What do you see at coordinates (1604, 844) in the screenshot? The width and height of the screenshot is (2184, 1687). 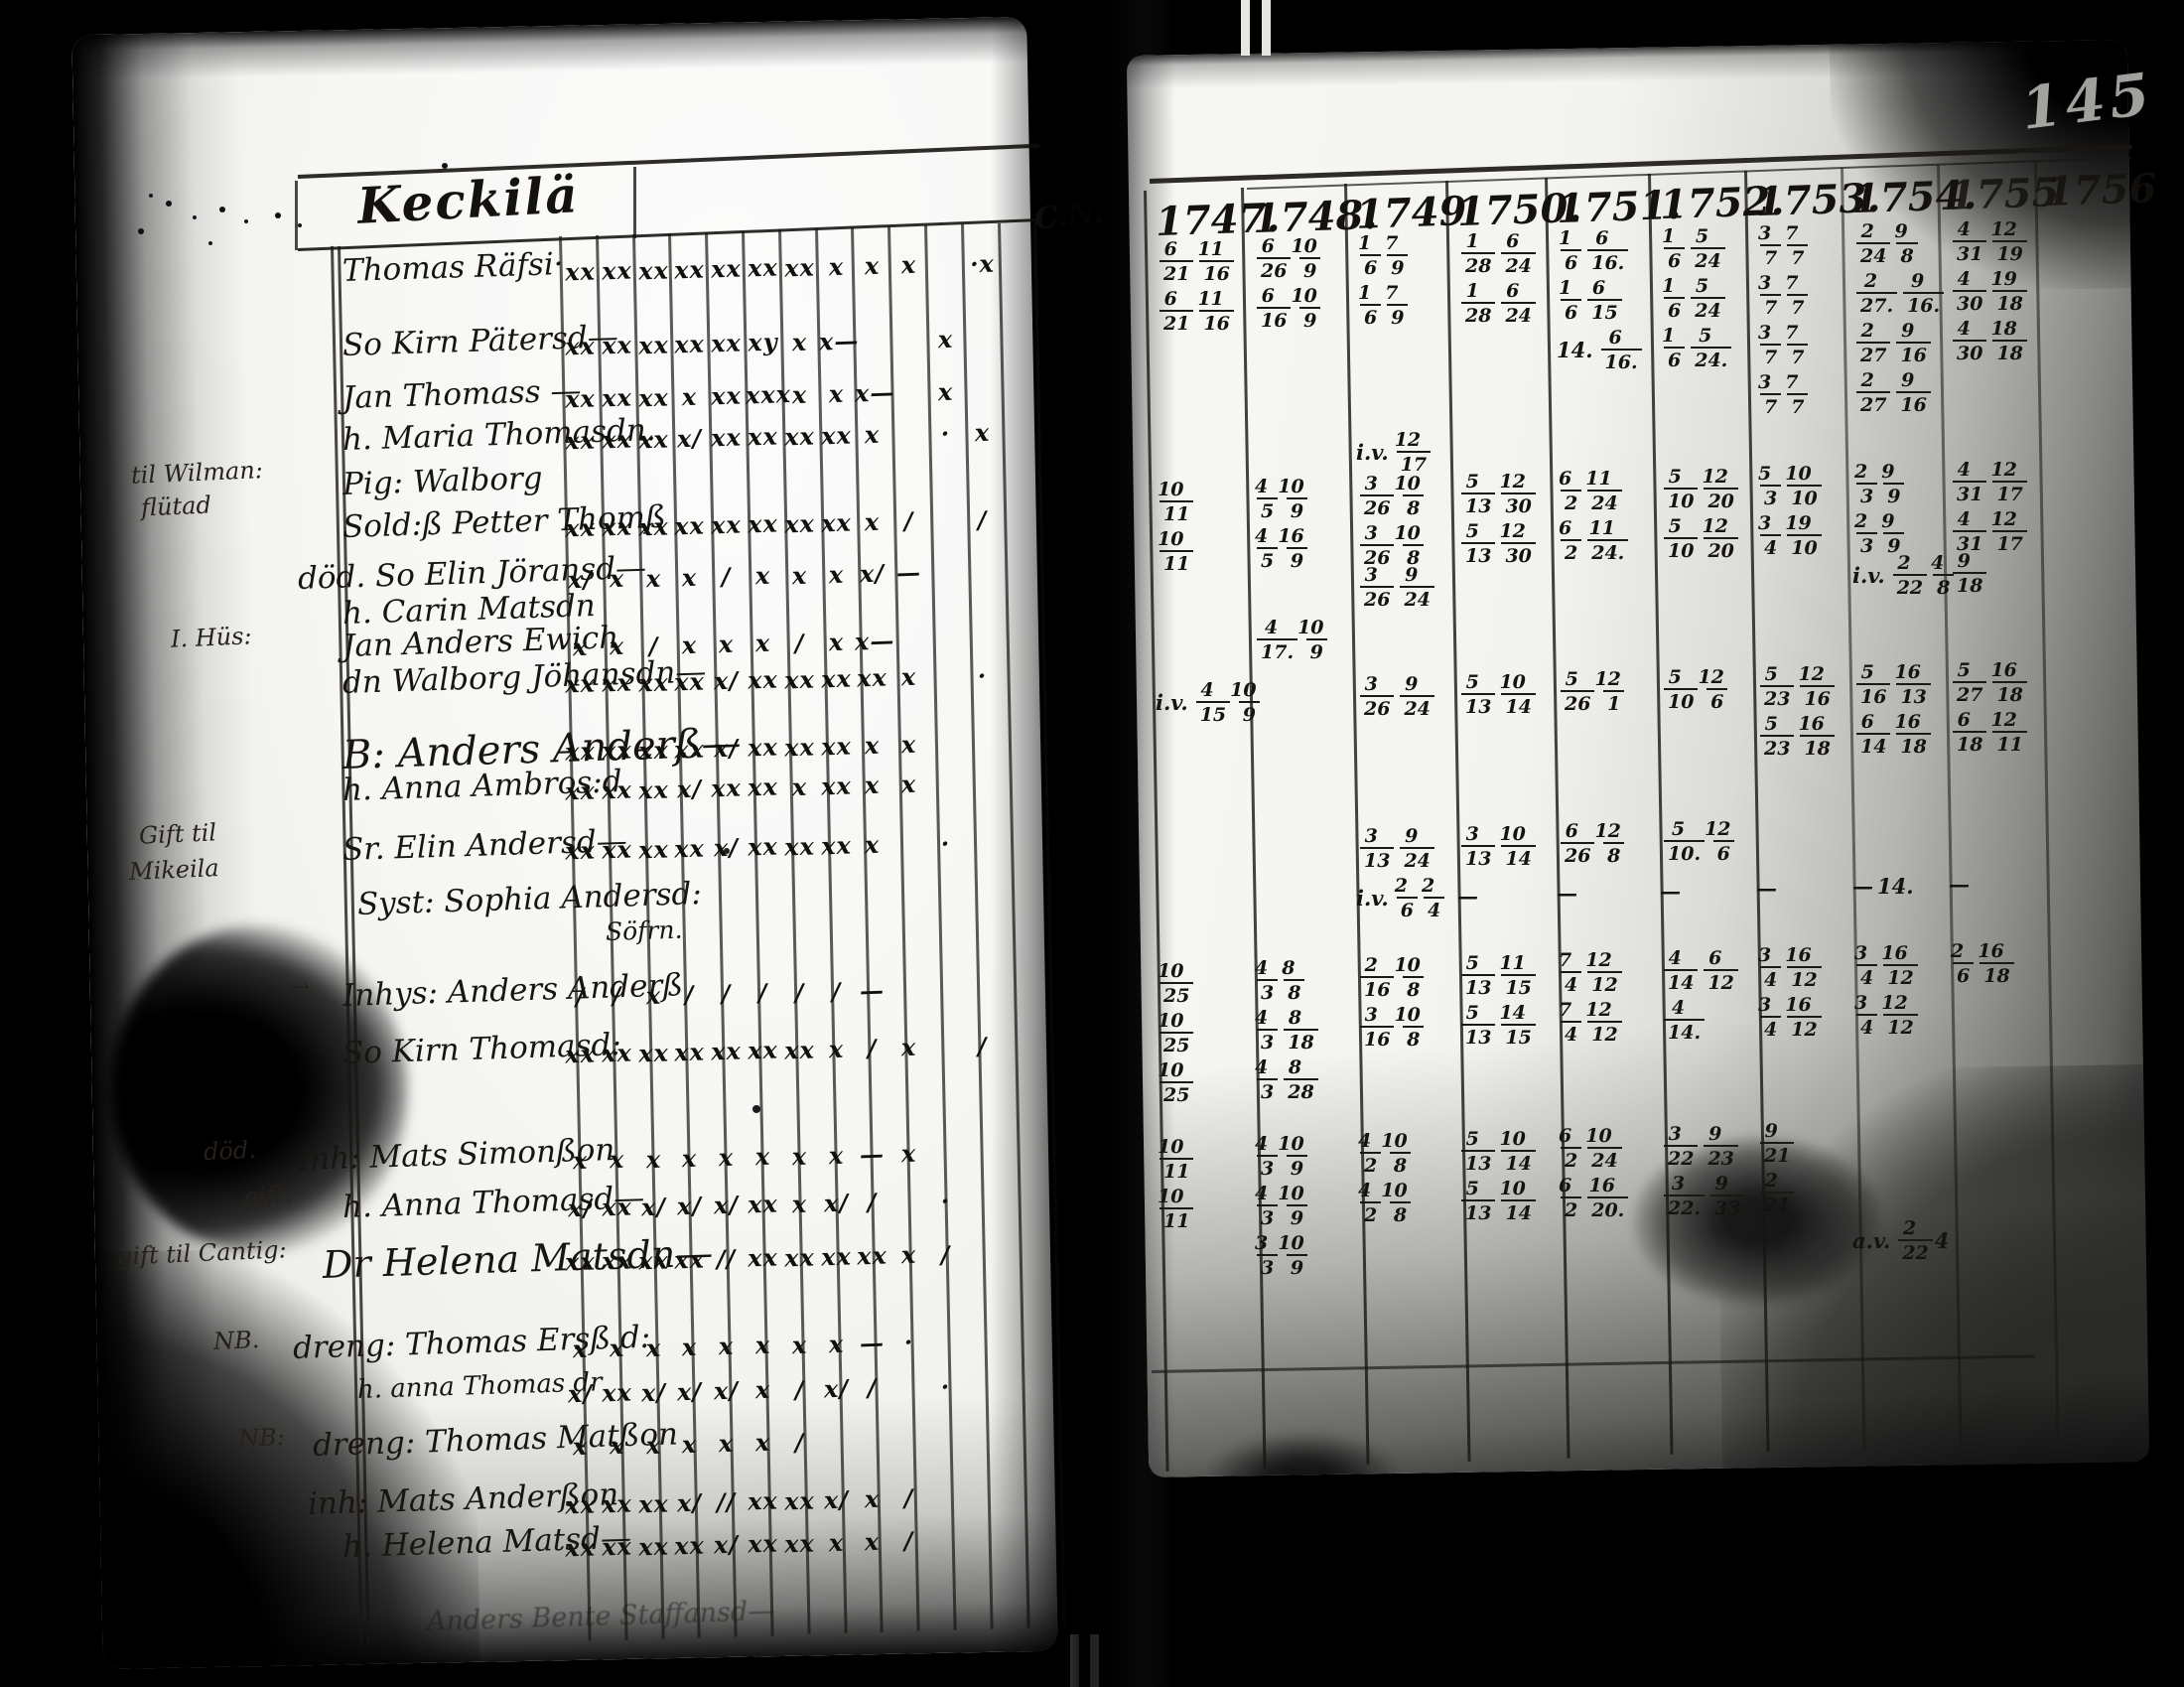 I see `entry-line: 6 26 12 8` at bounding box center [1604, 844].